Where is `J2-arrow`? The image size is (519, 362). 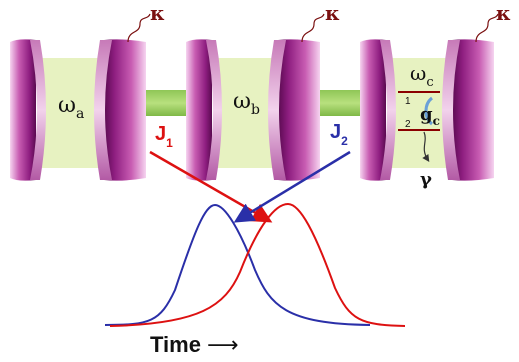 J2-arrow is located at coordinates (292, 186).